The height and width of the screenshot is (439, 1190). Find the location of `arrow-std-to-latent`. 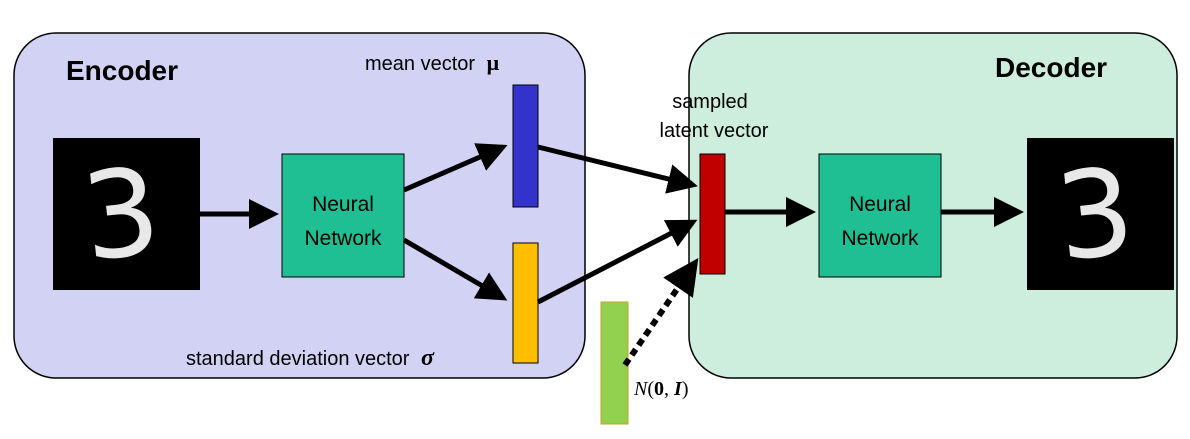

arrow-std-to-latent is located at coordinates (617, 262).